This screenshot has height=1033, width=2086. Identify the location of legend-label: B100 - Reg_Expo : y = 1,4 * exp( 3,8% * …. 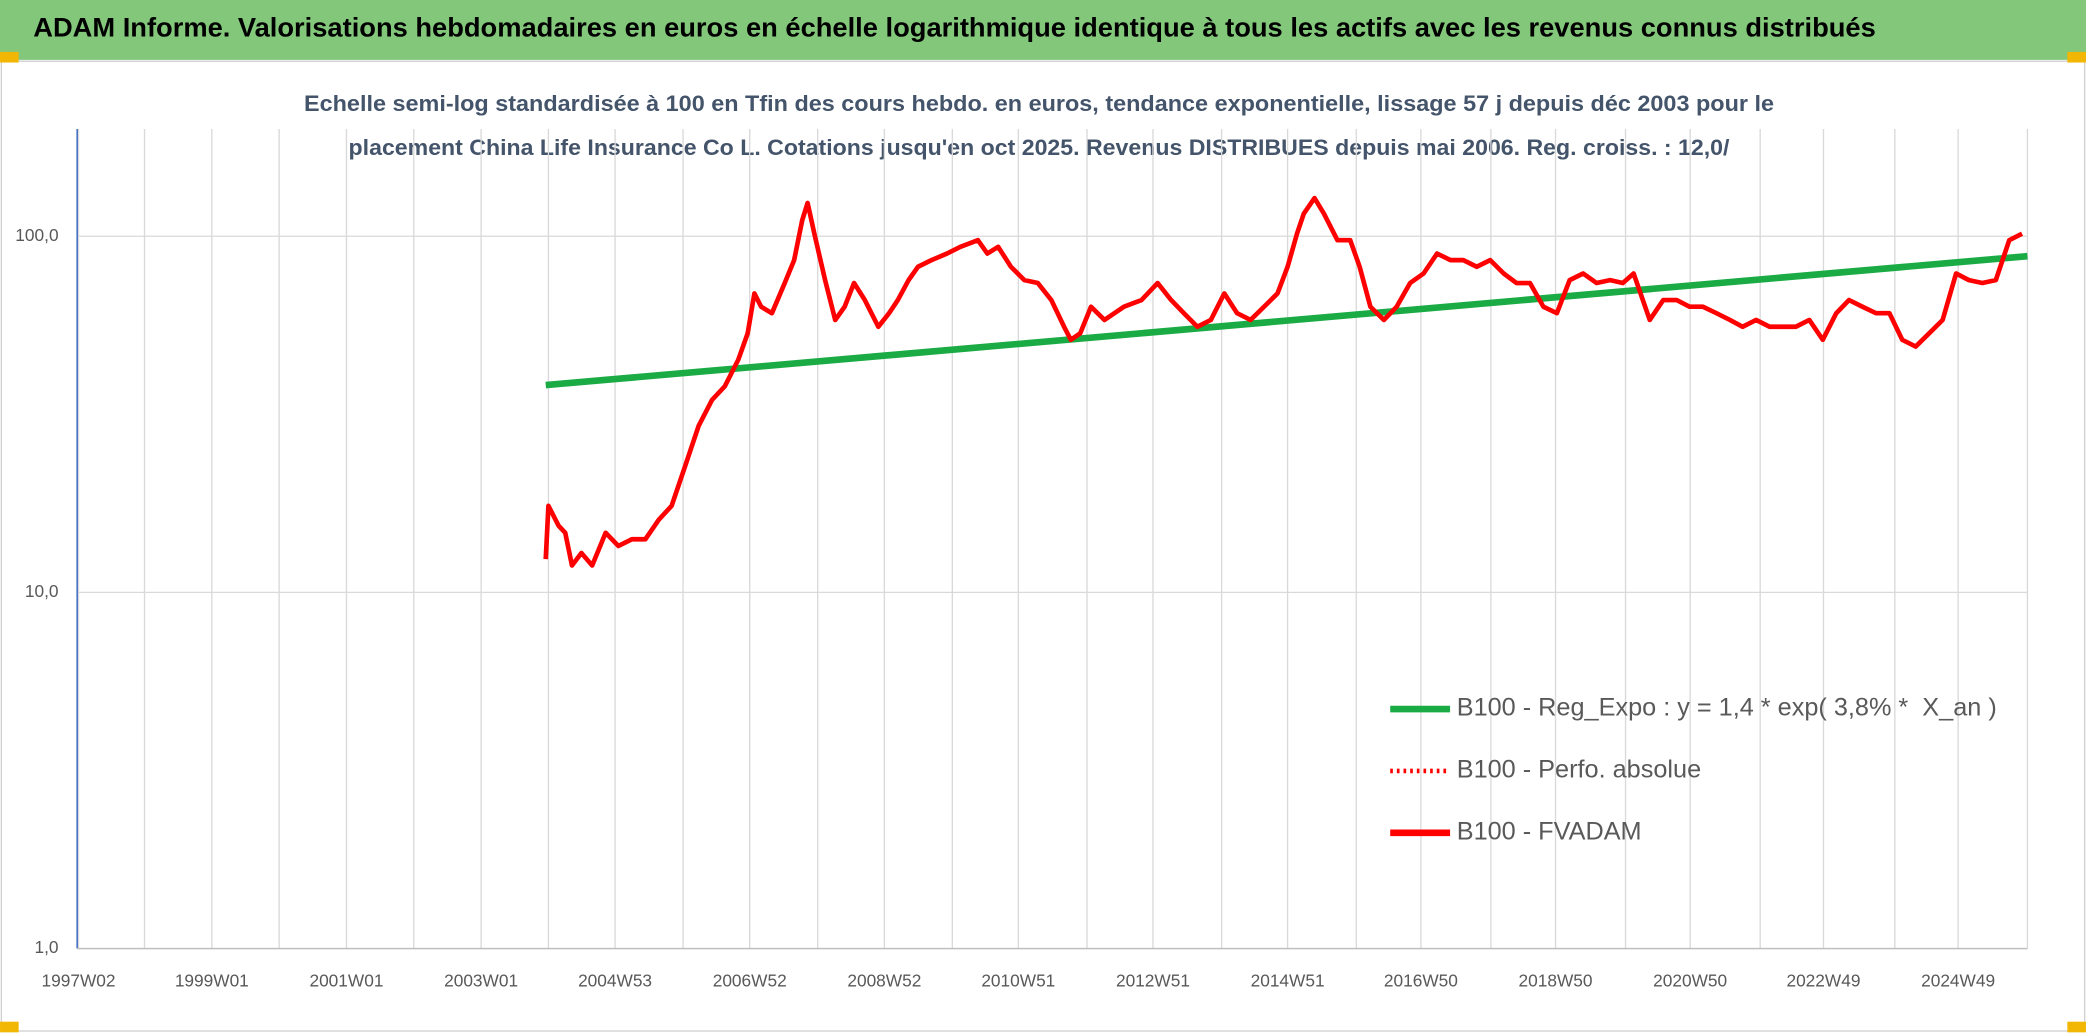
(1727, 708).